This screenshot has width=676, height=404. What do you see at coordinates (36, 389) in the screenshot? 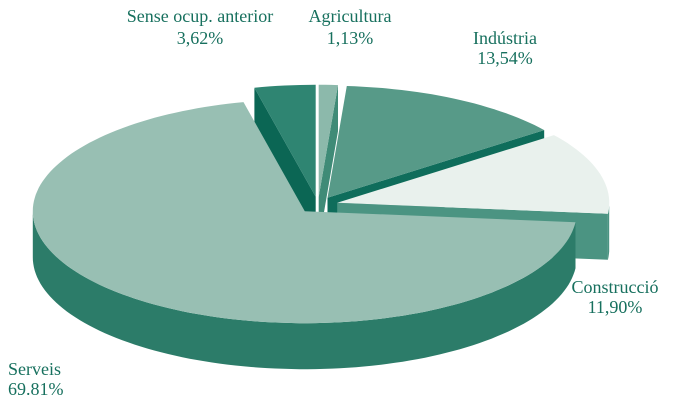
I see `value-label: 69.81%` at bounding box center [36, 389].